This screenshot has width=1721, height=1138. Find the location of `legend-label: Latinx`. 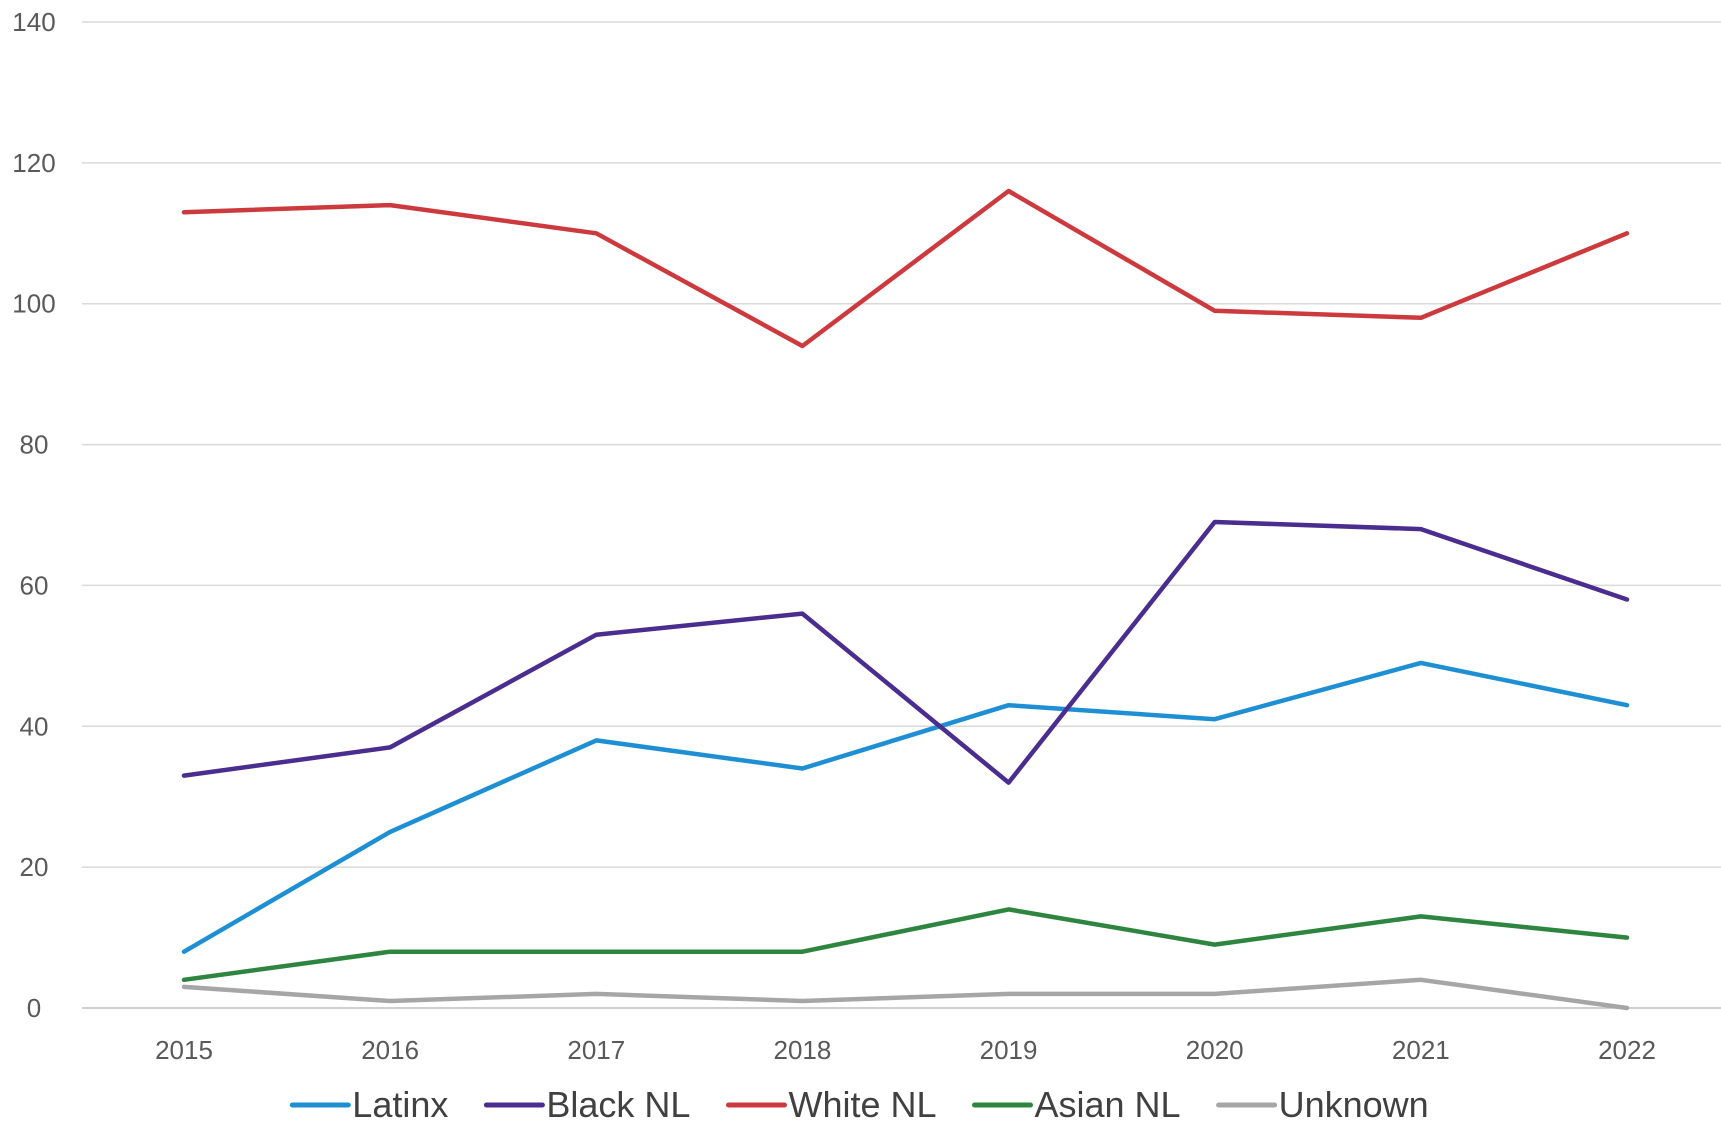

legend-label: Latinx is located at coordinates (400, 1104).